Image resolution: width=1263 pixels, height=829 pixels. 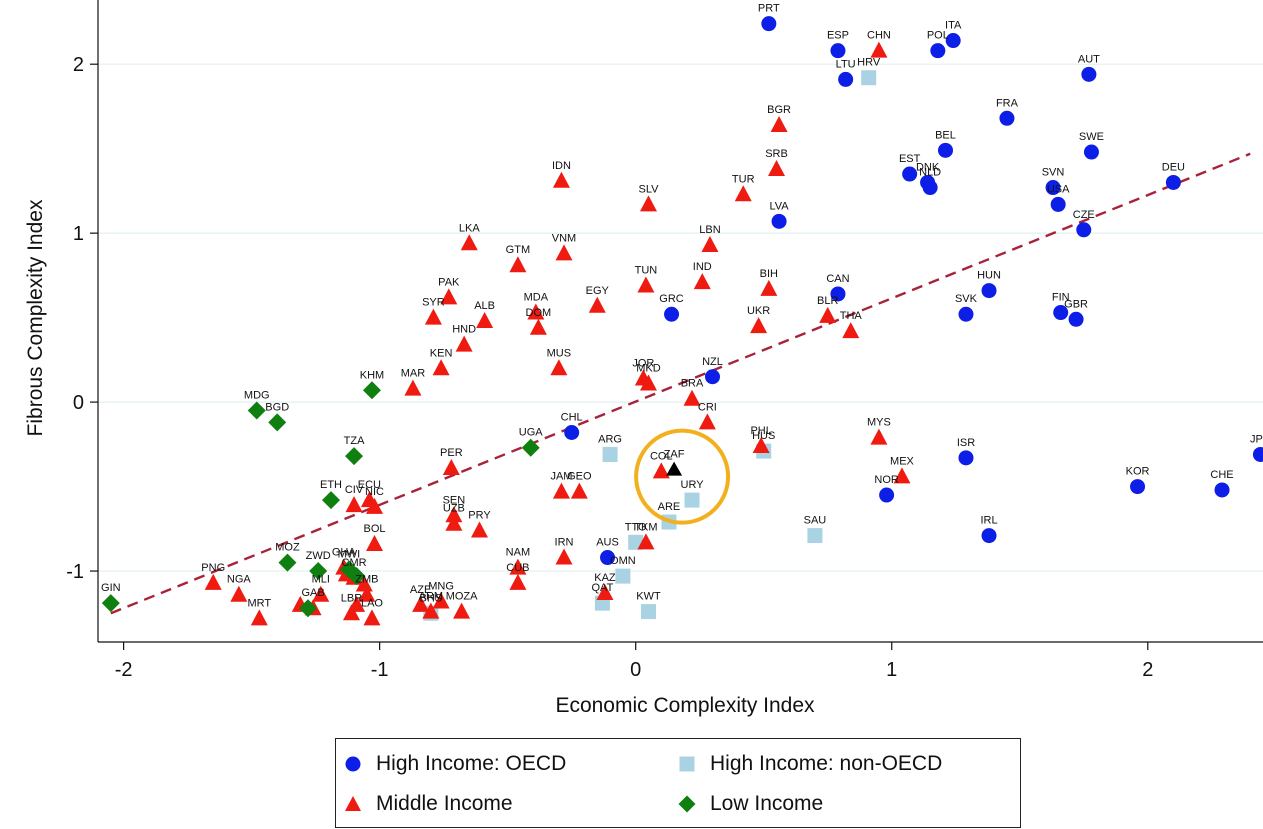 What do you see at coordinates (351, 598) in the screenshot?
I see `point-label: LBR` at bounding box center [351, 598].